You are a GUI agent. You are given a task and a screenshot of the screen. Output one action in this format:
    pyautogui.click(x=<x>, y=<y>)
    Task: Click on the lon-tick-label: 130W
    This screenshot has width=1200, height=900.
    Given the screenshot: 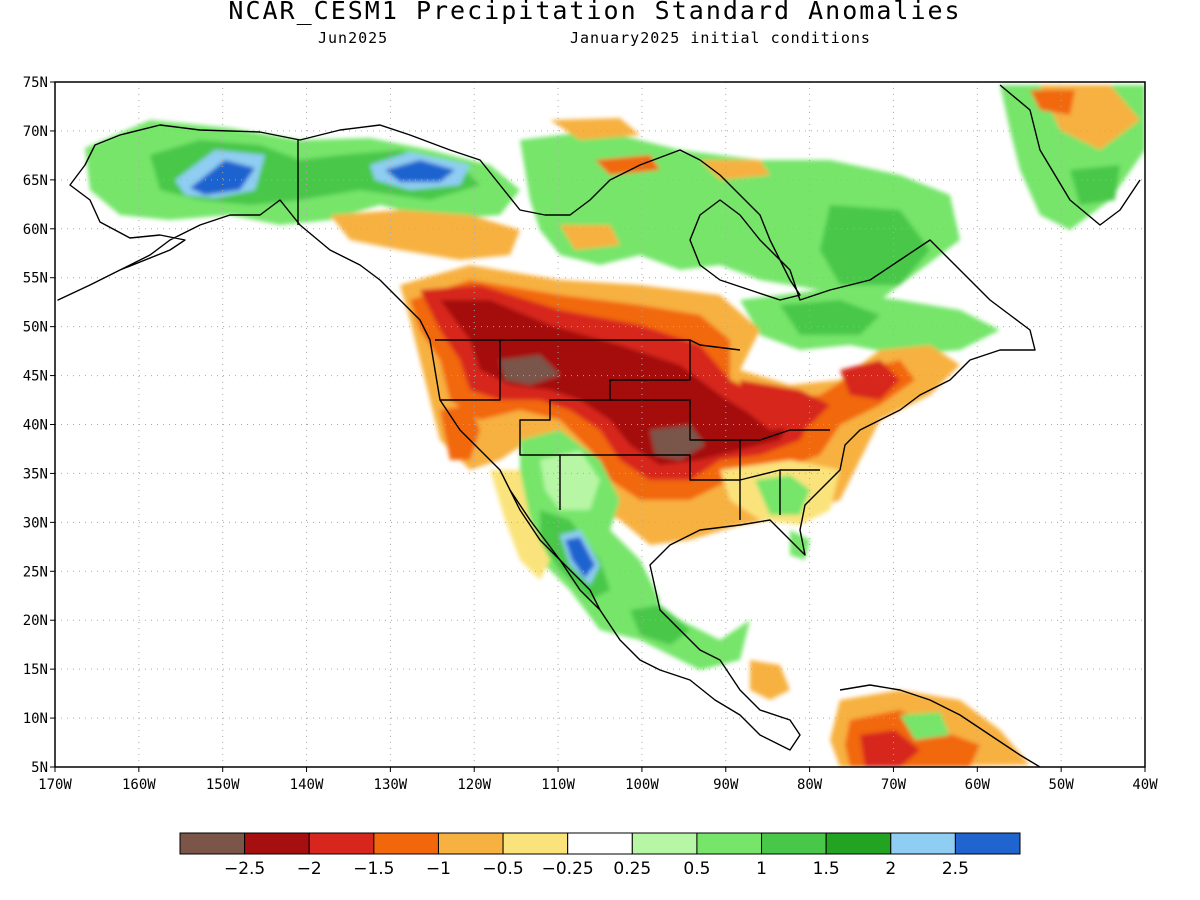 What is the action you would take?
    pyautogui.click(x=391, y=785)
    